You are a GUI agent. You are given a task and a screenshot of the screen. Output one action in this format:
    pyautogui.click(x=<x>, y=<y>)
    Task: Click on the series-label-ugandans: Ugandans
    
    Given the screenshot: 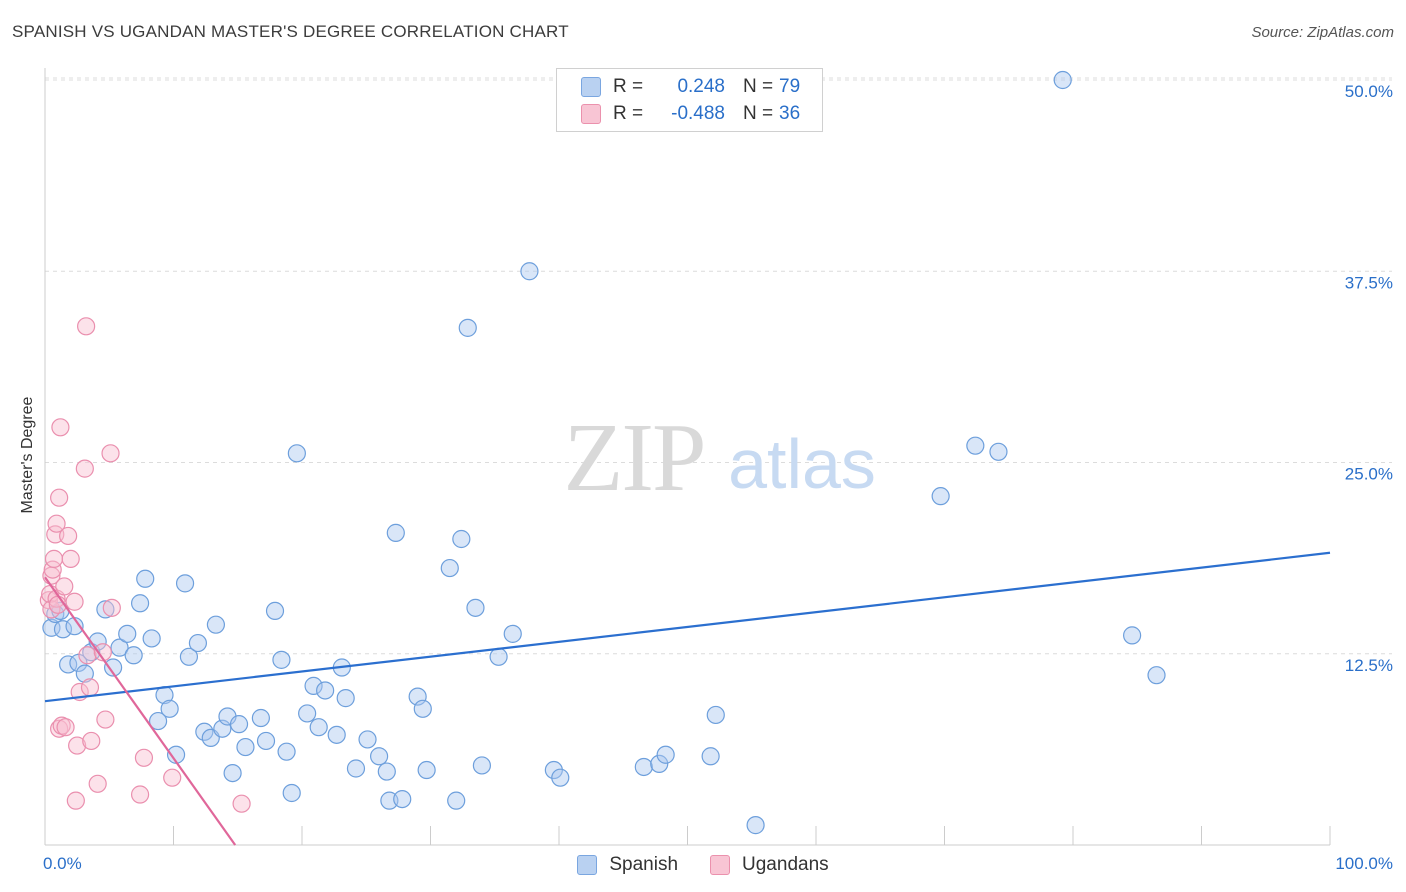 What is the action you would take?
    pyautogui.click(x=785, y=864)
    